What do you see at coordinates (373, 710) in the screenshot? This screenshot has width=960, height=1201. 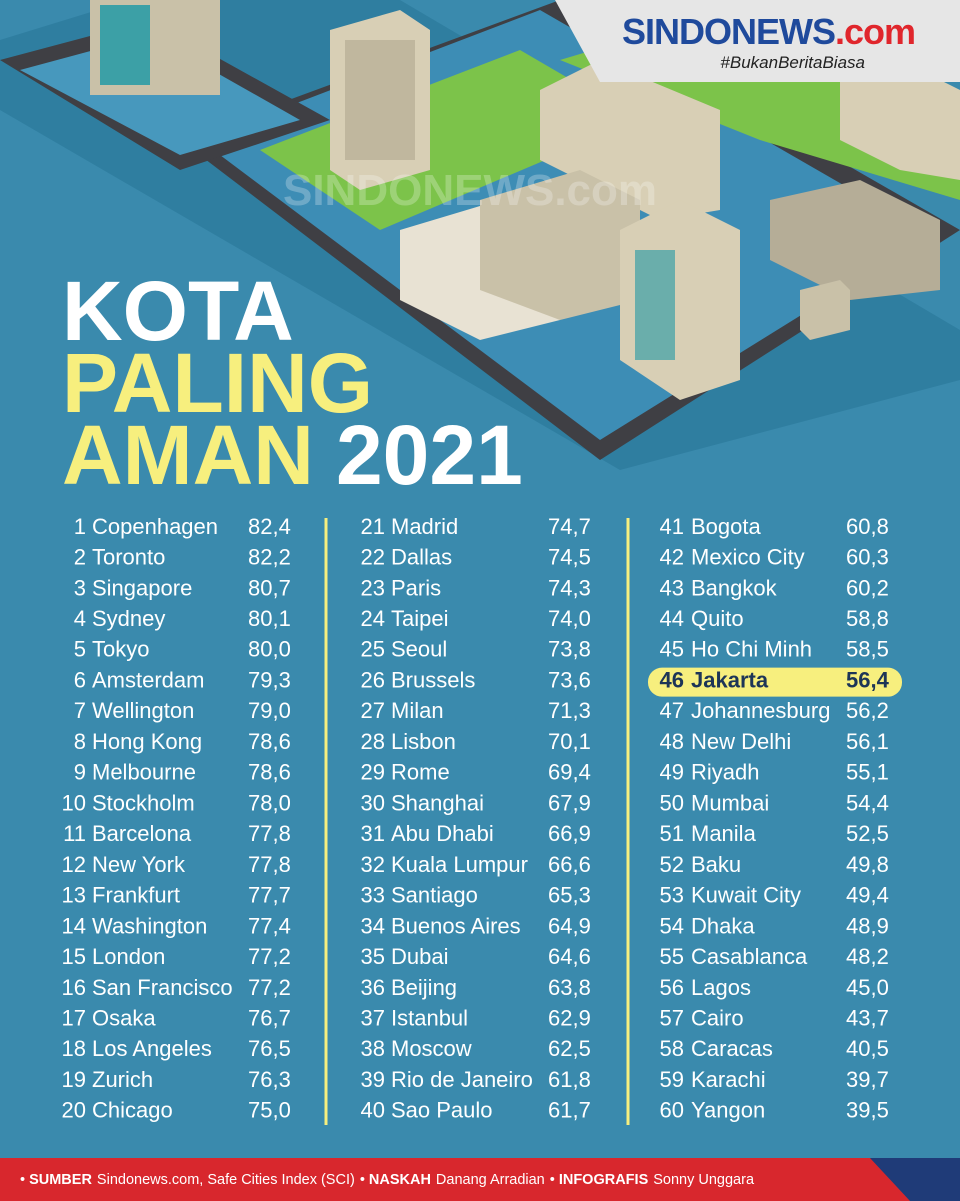 I see `rank: 27` at bounding box center [373, 710].